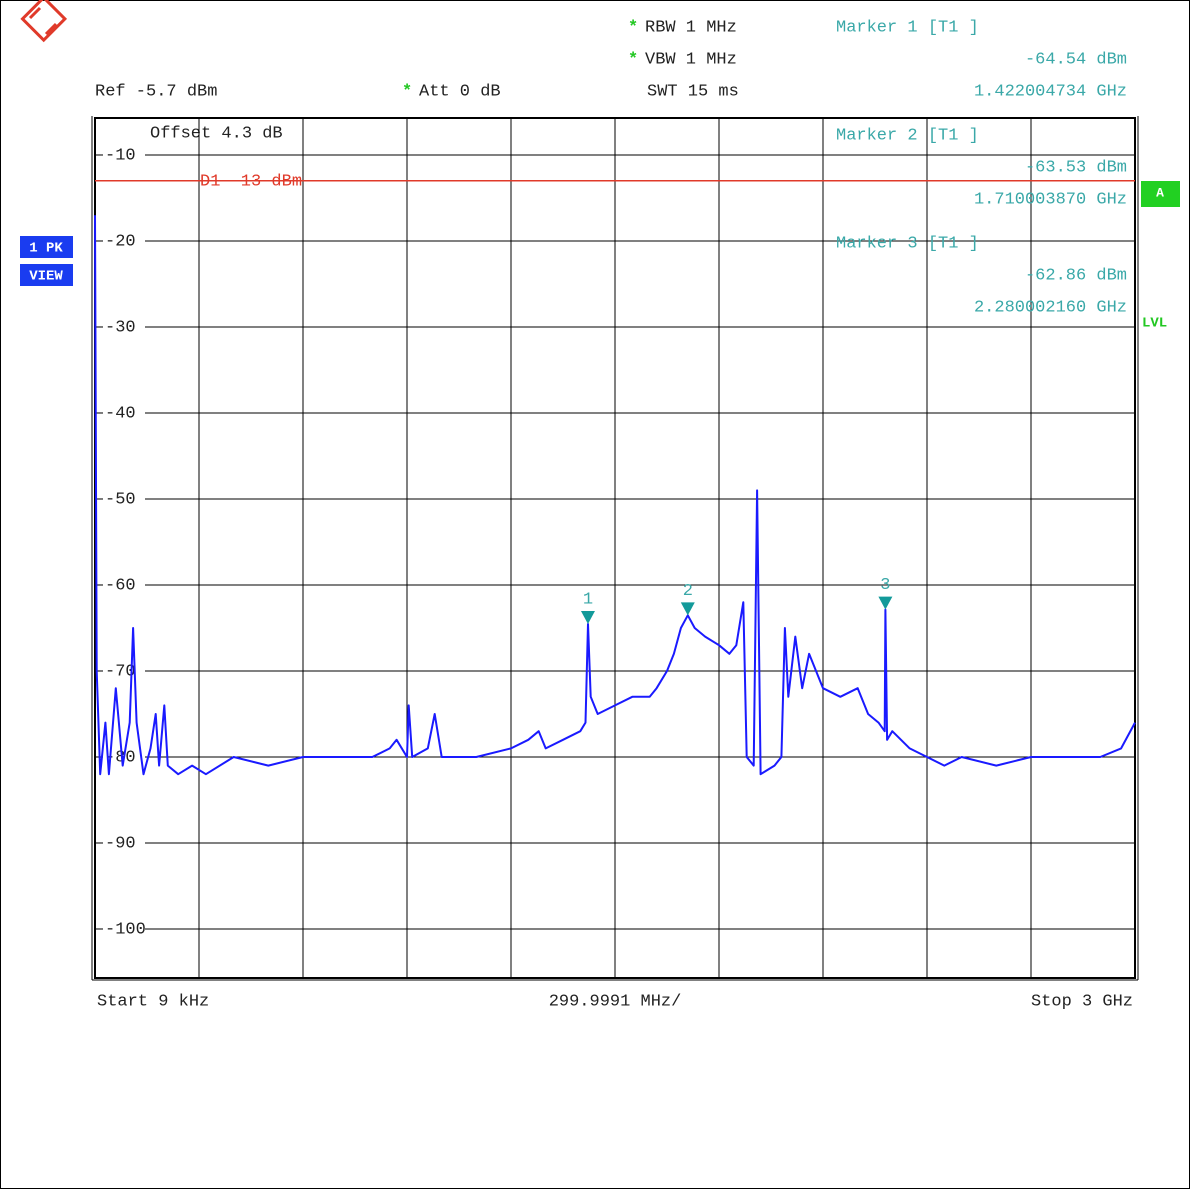  What do you see at coordinates (907, 135) in the screenshot?
I see `marker-header: Marker 2 [T1 ]` at bounding box center [907, 135].